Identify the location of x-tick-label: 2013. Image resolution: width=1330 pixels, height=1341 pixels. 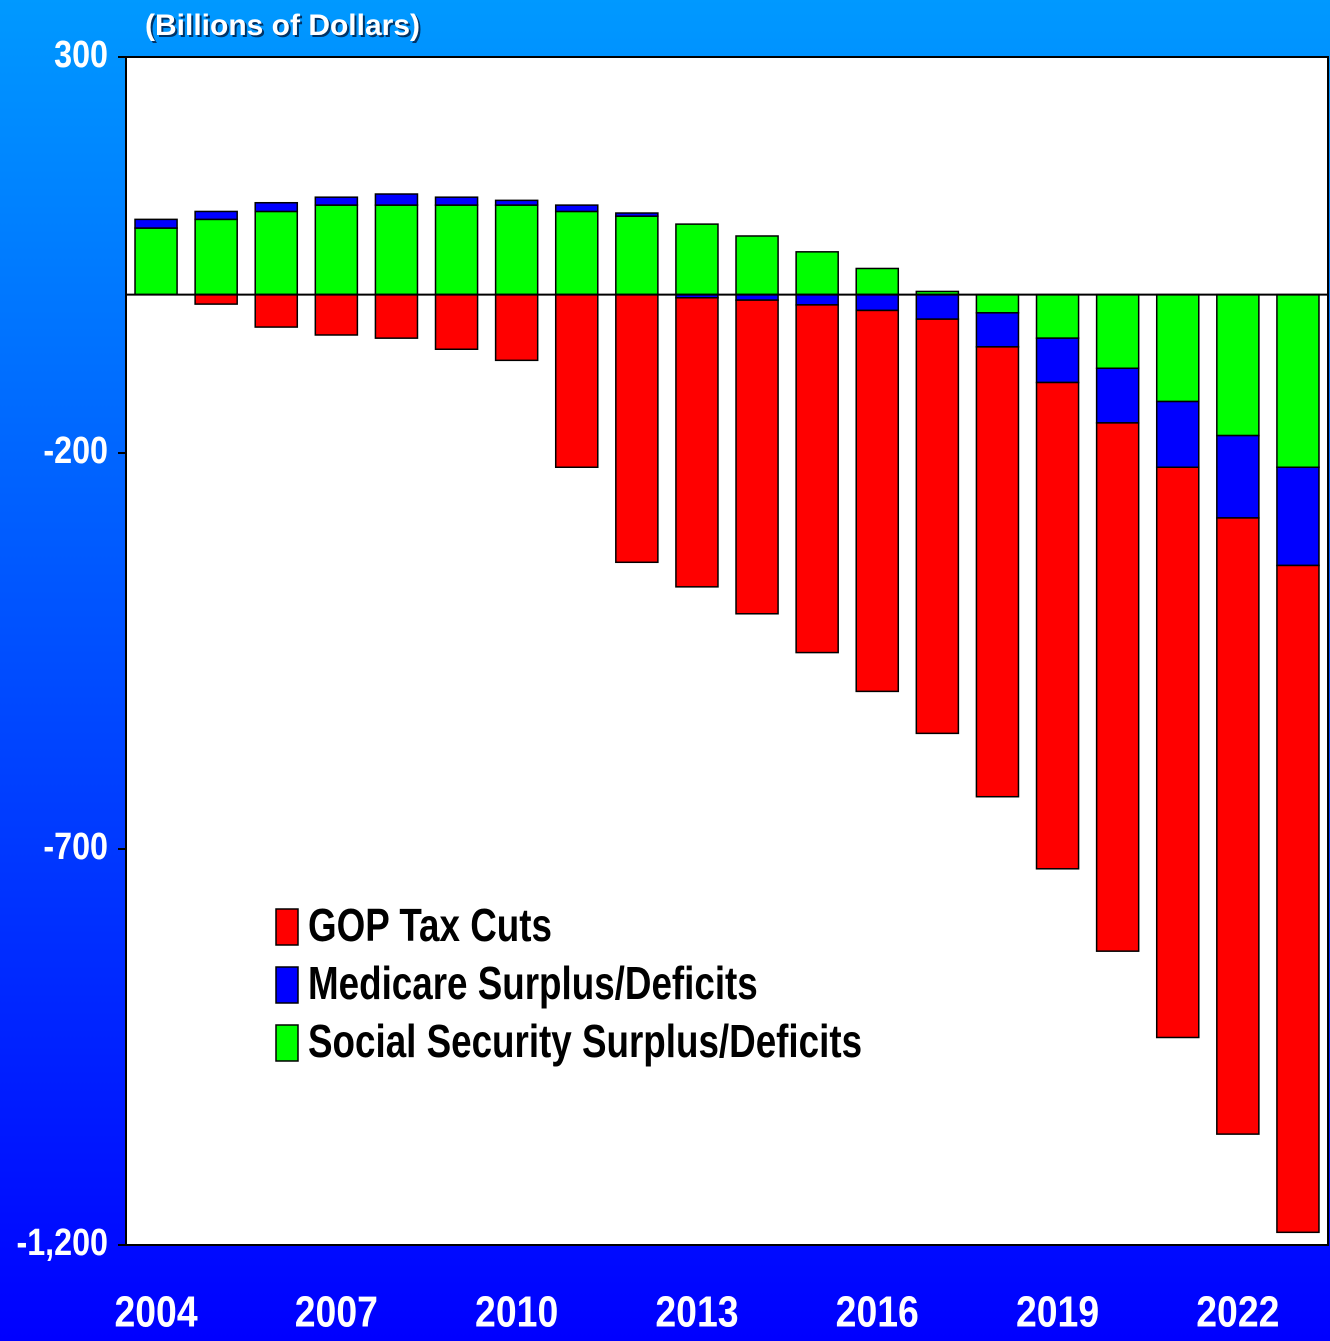
(696, 1312).